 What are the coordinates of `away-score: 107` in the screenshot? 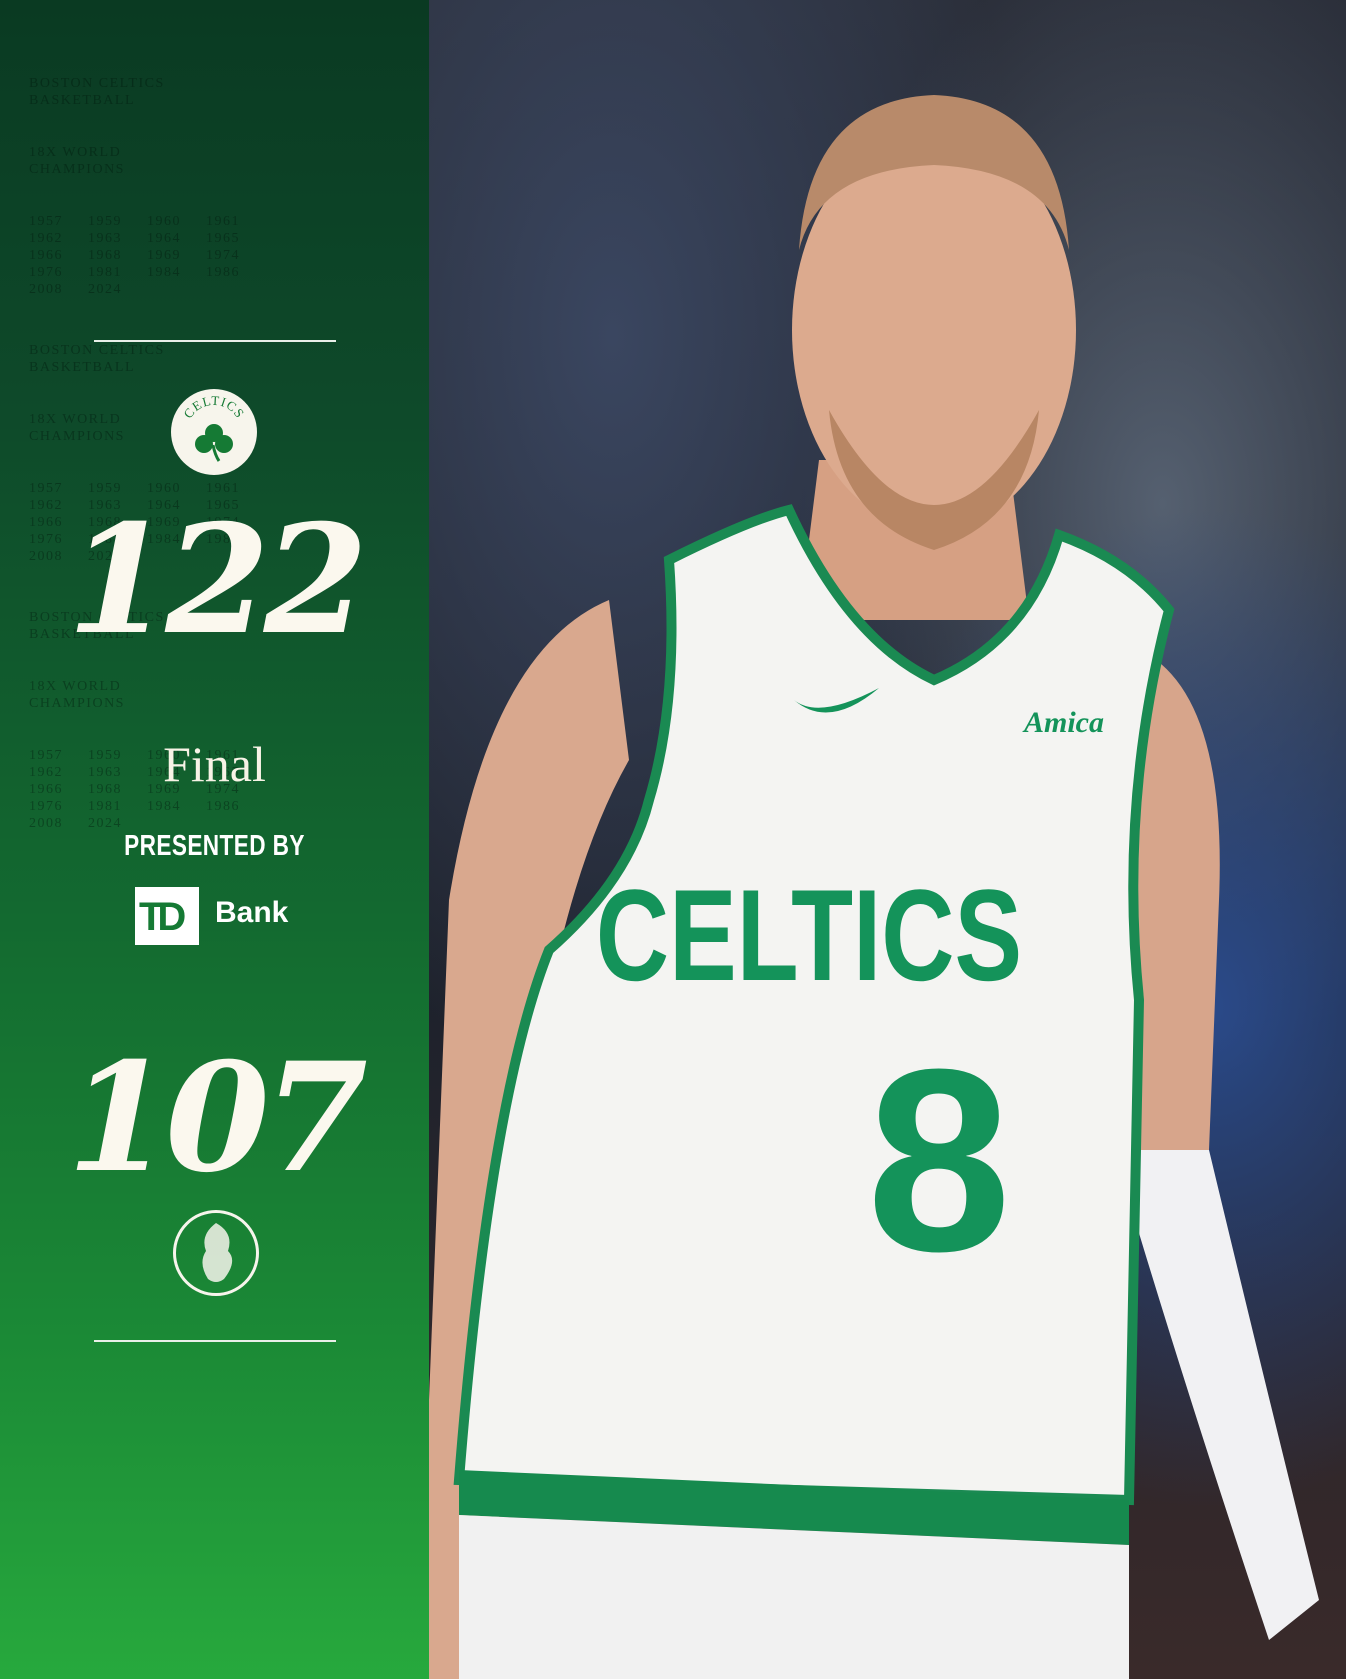 It's located at (217, 1118).